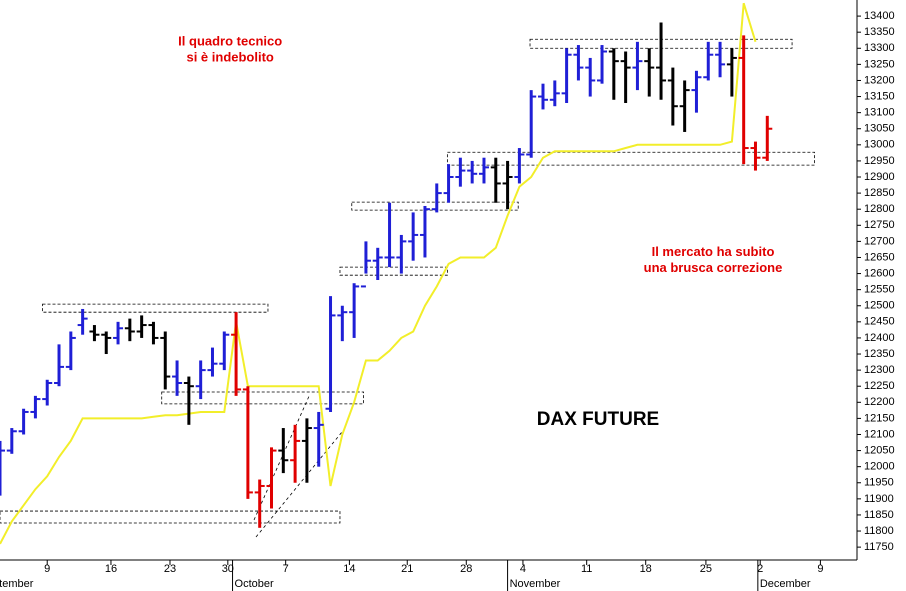 The image size is (906, 591). I want to click on chart-title: DAX FUTURE, so click(598, 419).